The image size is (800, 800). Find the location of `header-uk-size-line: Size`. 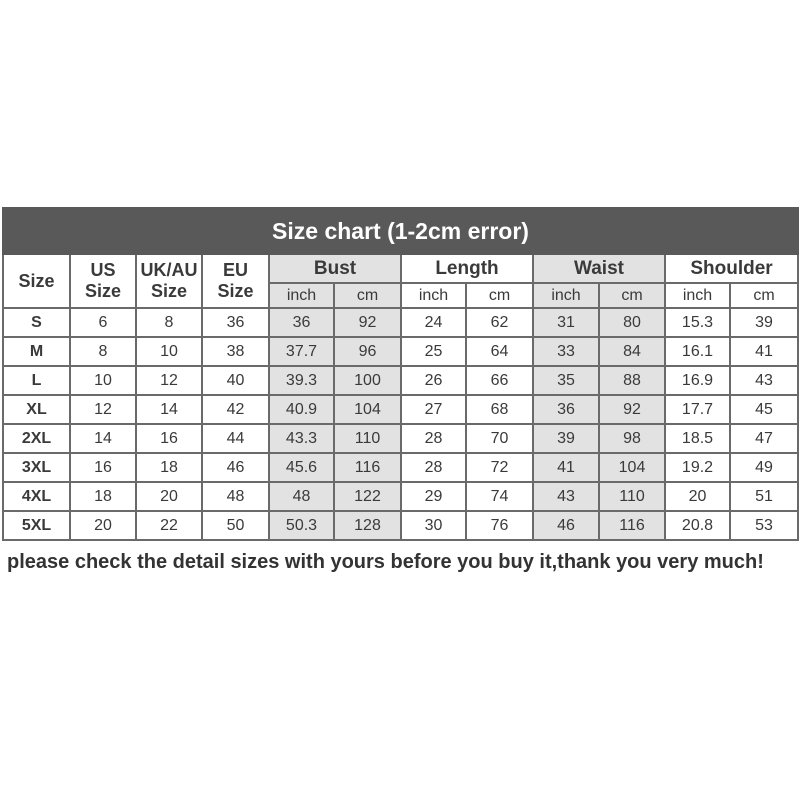

header-uk-size-line: Size is located at coordinates (169, 291).